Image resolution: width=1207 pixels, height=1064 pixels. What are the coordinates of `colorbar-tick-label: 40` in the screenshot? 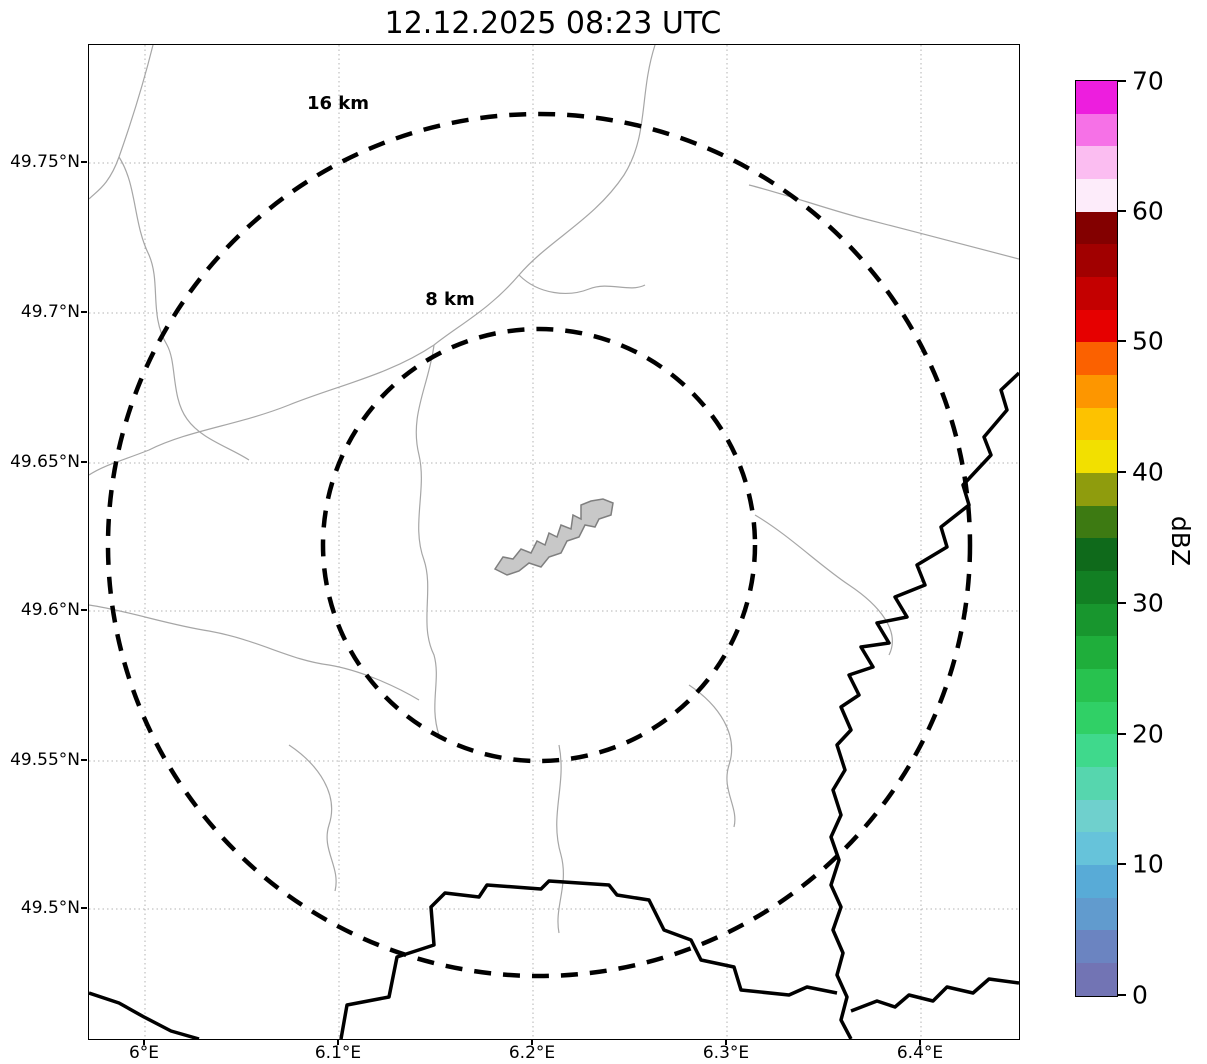 It's located at (1148, 472).